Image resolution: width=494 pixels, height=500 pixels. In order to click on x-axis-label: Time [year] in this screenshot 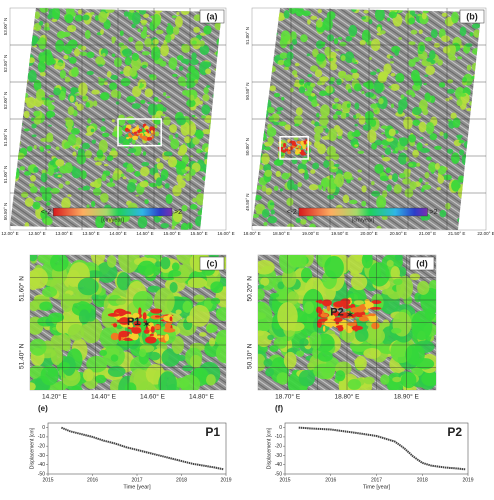, I will do `click(137, 487)`.